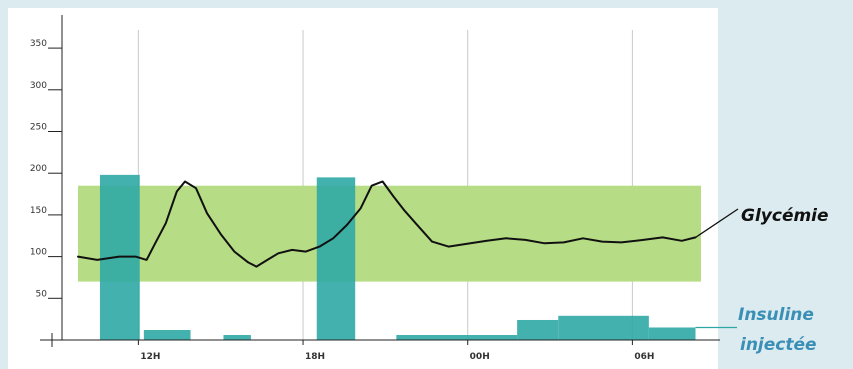 The height and width of the screenshot is (369, 853). Describe the element at coordinates (315, 357) in the screenshot. I see `x-tick-label-18h: 18H` at that location.